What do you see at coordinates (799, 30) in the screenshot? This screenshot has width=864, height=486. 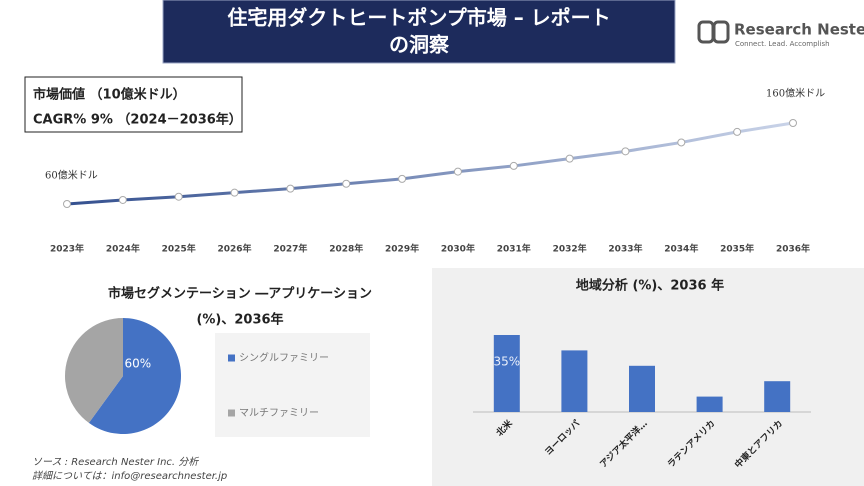 I see `logo-name: Research Nester` at bounding box center [799, 30].